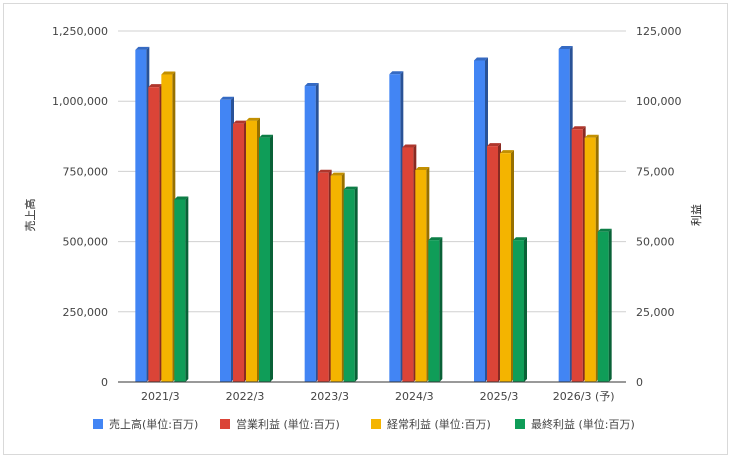 The width and height of the screenshot is (732, 460). What do you see at coordinates (499, 396) in the screenshot?
I see `x-tick-label: 2025/3` at bounding box center [499, 396].